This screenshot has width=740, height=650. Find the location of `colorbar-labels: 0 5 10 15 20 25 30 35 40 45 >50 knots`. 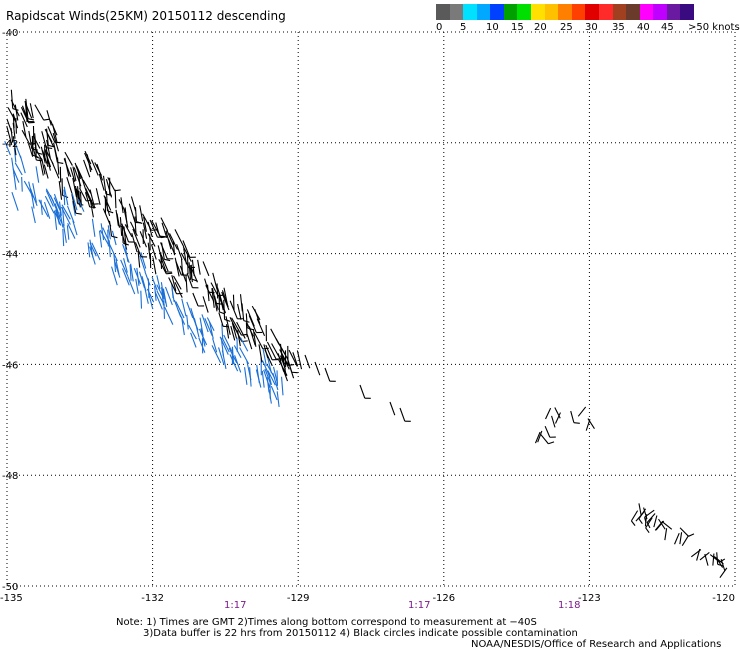

colorbar-labels: 0 5 10 15 20 25 30 35 40 45 >50 knots is located at coordinates (588, 29).